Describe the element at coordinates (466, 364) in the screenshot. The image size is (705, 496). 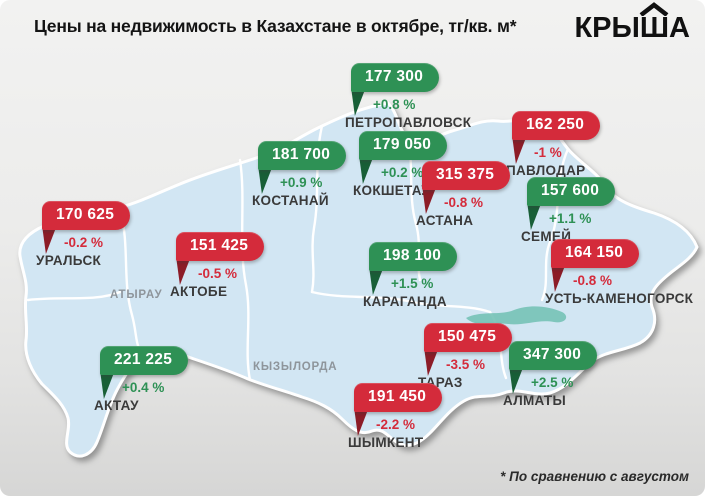
I see `price-change: -3.5 %` at that location.